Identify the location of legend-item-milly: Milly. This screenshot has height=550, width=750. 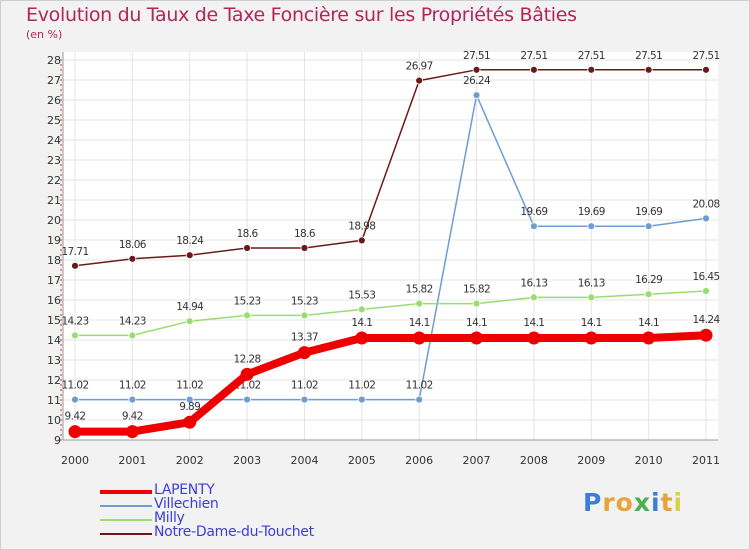
(230, 518).